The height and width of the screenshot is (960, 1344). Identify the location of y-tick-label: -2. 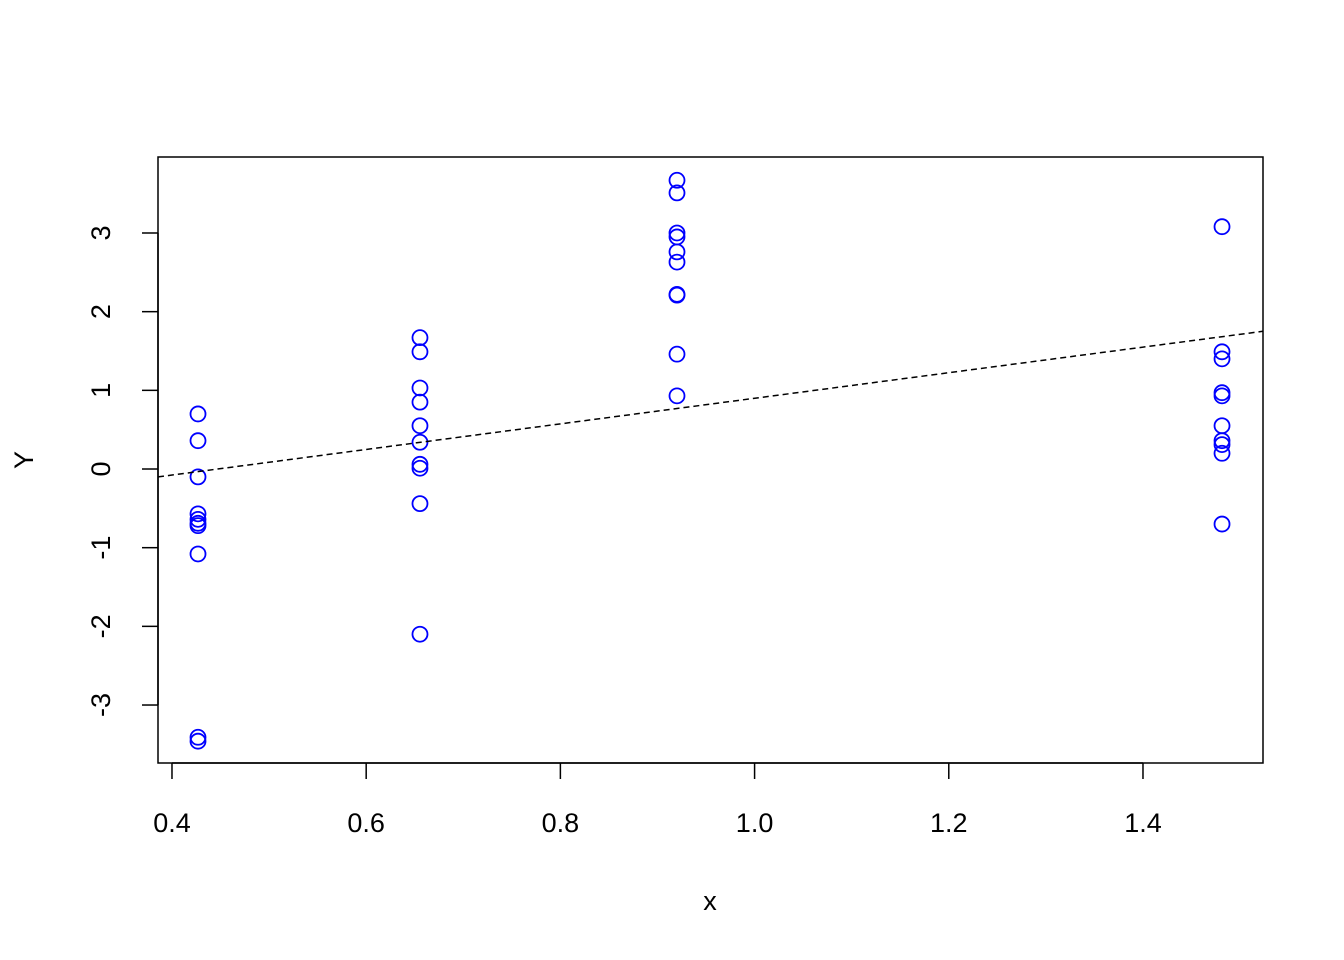
(101, 626).